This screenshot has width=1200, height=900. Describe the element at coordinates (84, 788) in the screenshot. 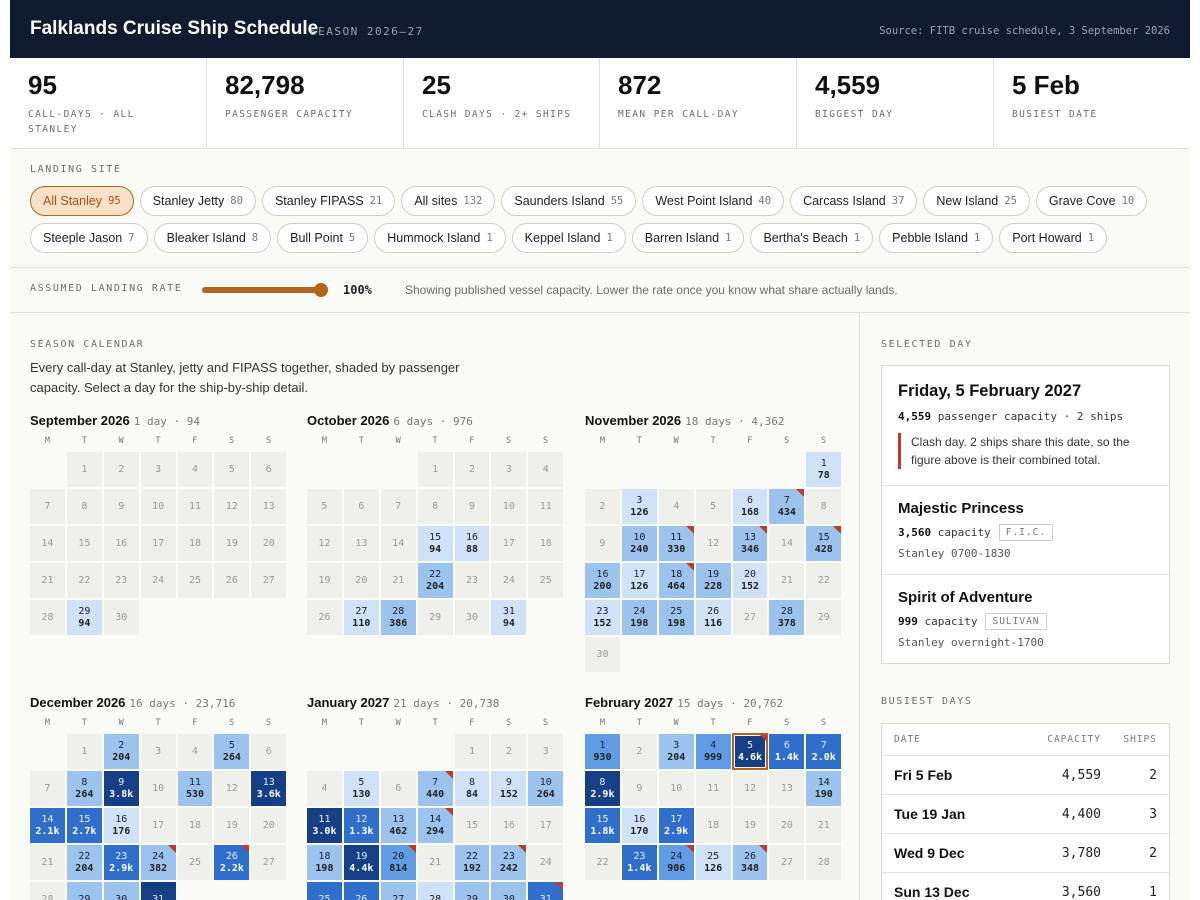

I see `day-cell-call: 8 264` at that location.